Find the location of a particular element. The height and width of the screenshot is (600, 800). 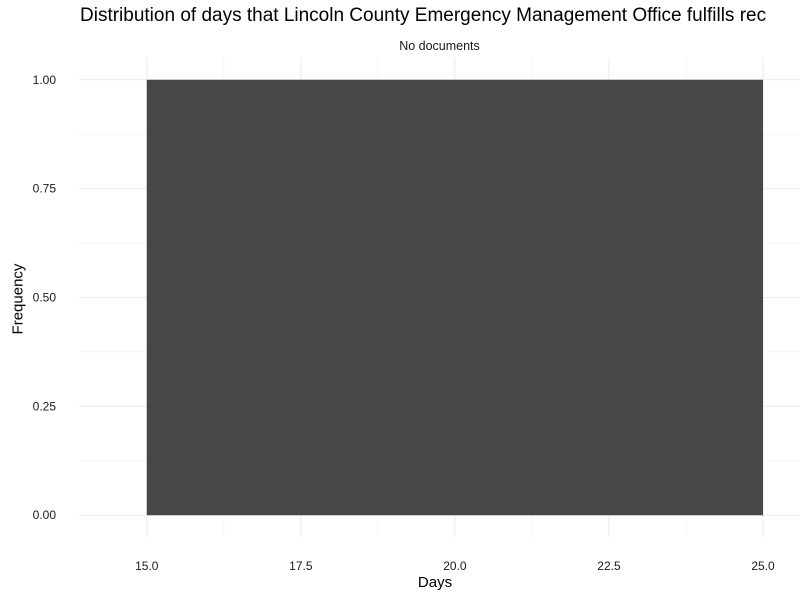

x-tick-label: 20.0 is located at coordinates (455, 566).